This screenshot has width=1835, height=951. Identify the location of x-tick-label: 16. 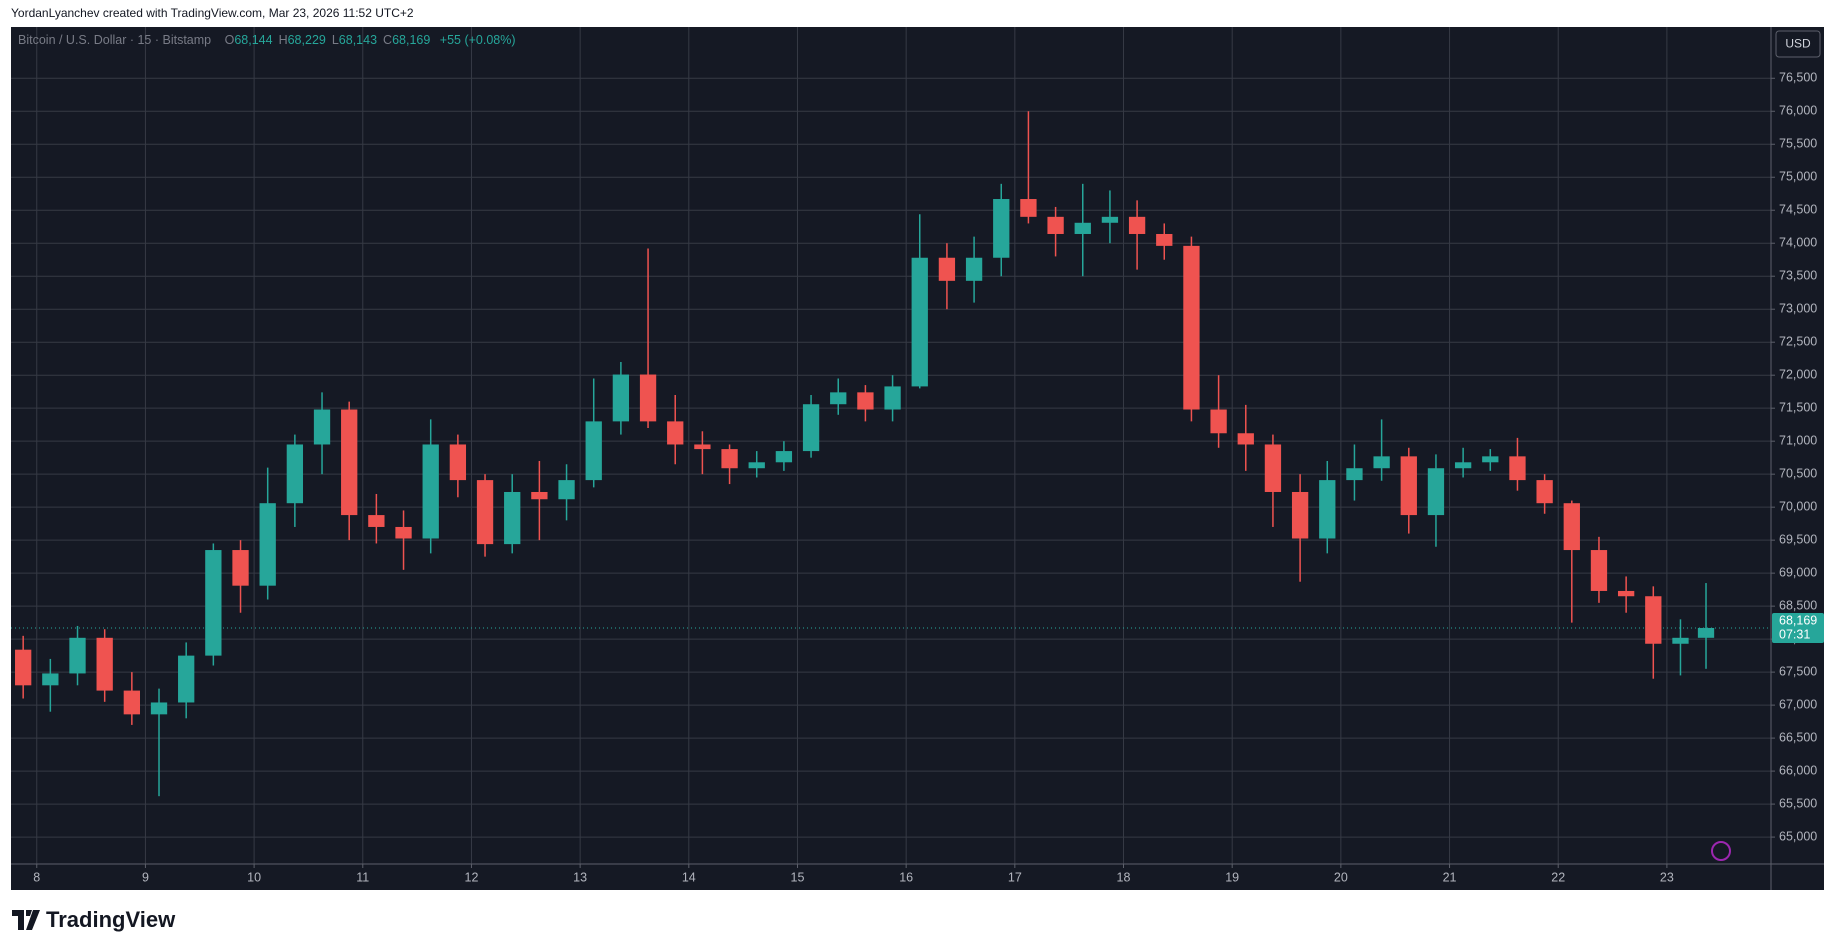
(906, 877).